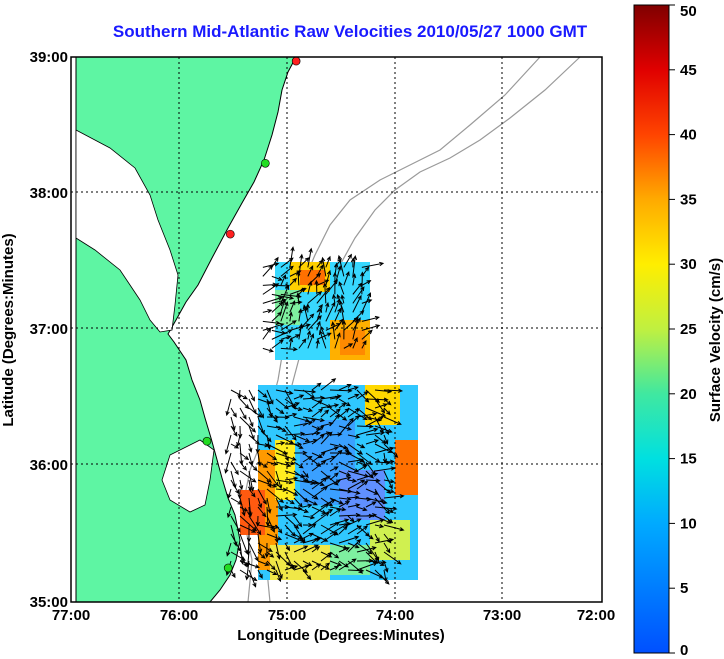 This screenshot has width=724, height=659. What do you see at coordinates (502, 615) in the screenshot?
I see `x-tick-label: 73:00` at bounding box center [502, 615].